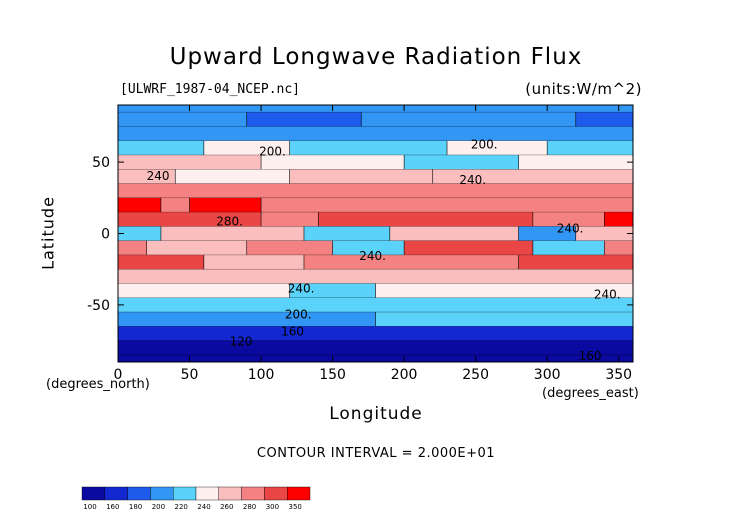  I want to click on y-tick-label: 50, so click(101, 163).